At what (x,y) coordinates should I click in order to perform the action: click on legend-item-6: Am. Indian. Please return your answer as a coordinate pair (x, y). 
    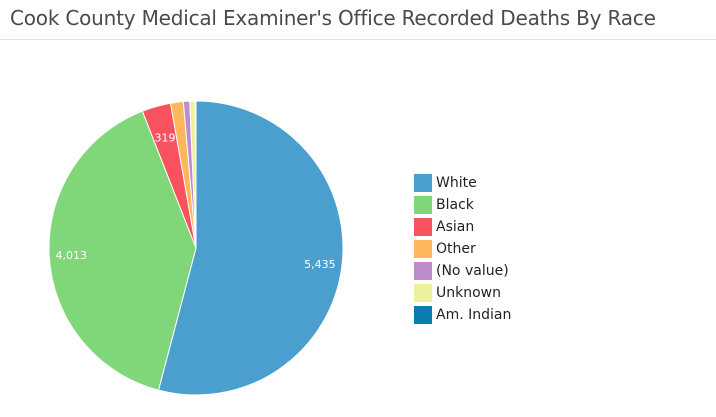
    Looking at the image, I should click on (462, 315).